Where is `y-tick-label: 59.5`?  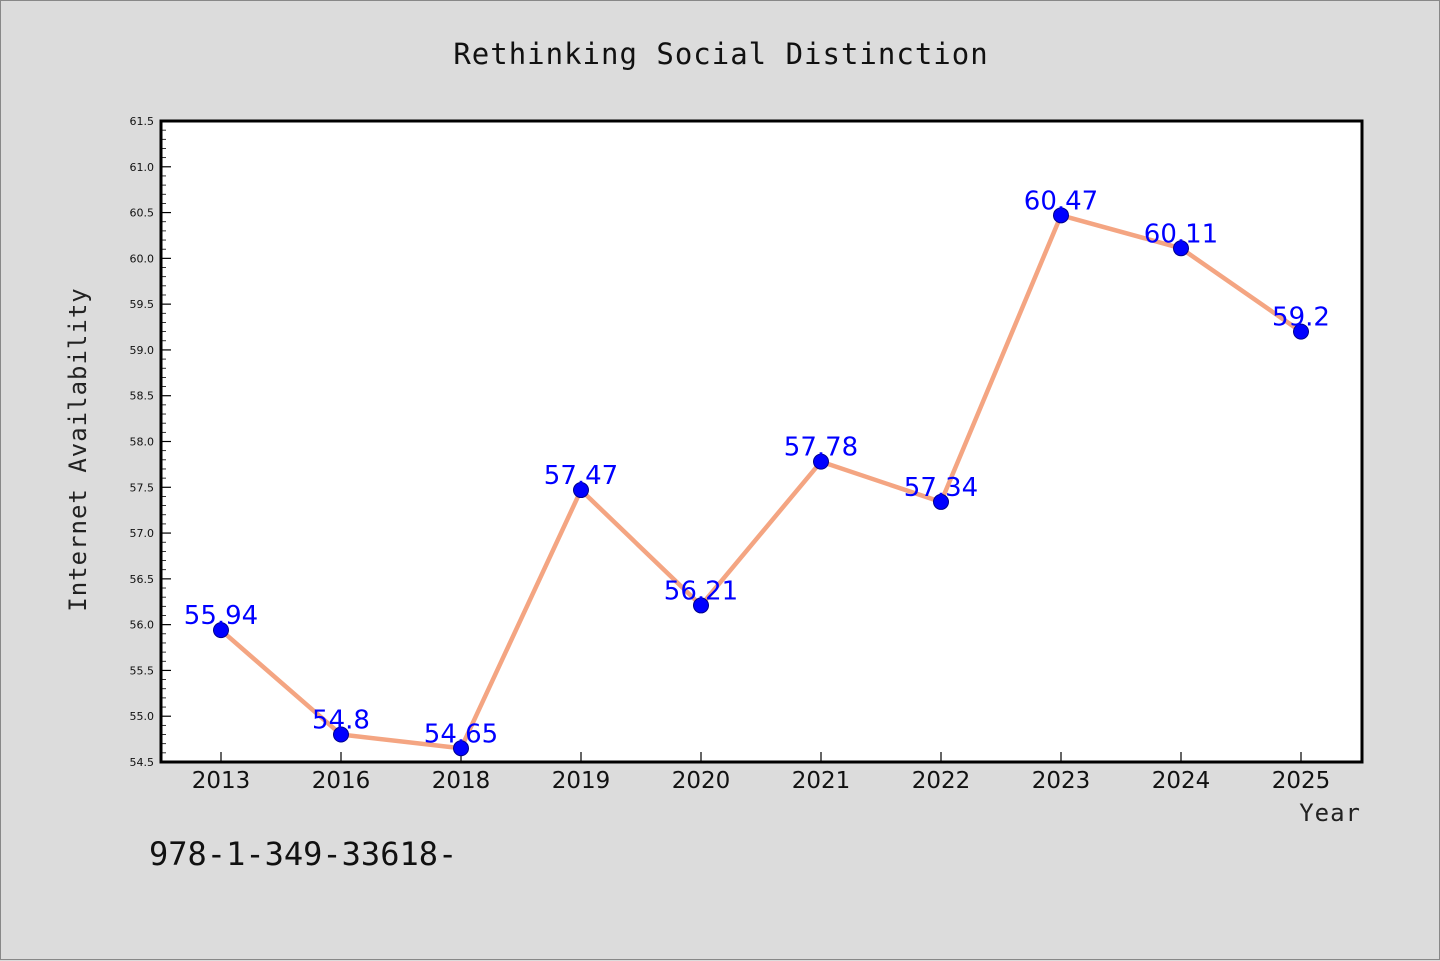
y-tick-label: 59.5 is located at coordinates (142, 304).